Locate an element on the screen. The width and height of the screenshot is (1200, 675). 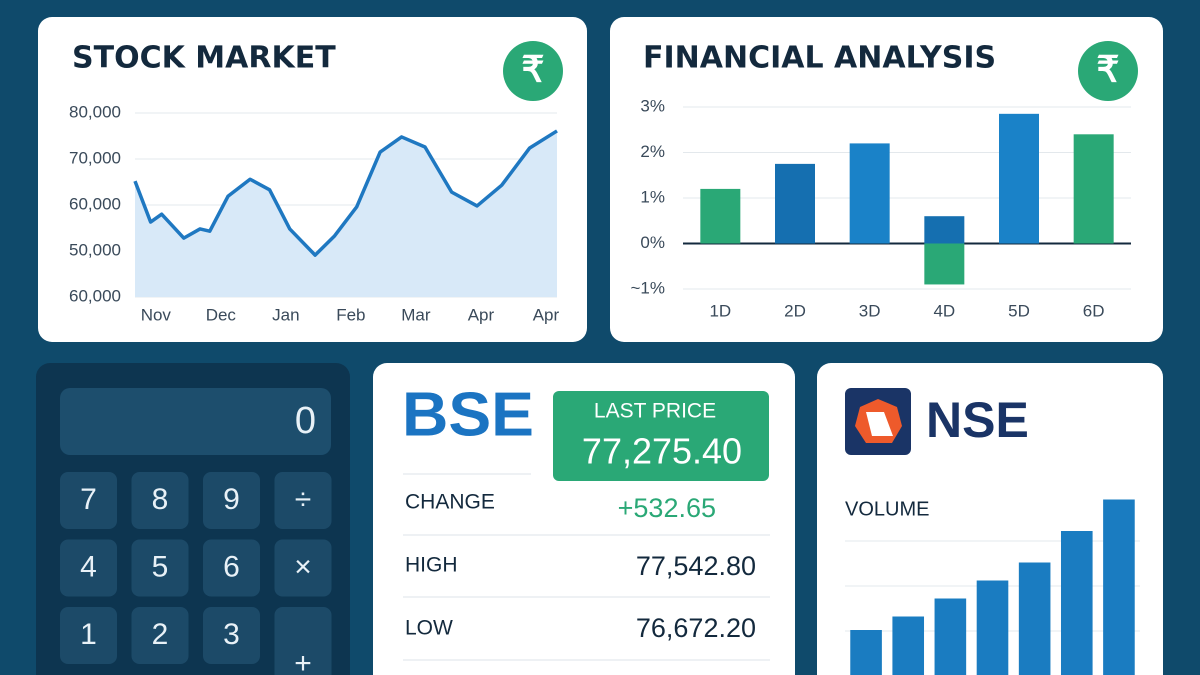
area is located at coordinates (346, 213).